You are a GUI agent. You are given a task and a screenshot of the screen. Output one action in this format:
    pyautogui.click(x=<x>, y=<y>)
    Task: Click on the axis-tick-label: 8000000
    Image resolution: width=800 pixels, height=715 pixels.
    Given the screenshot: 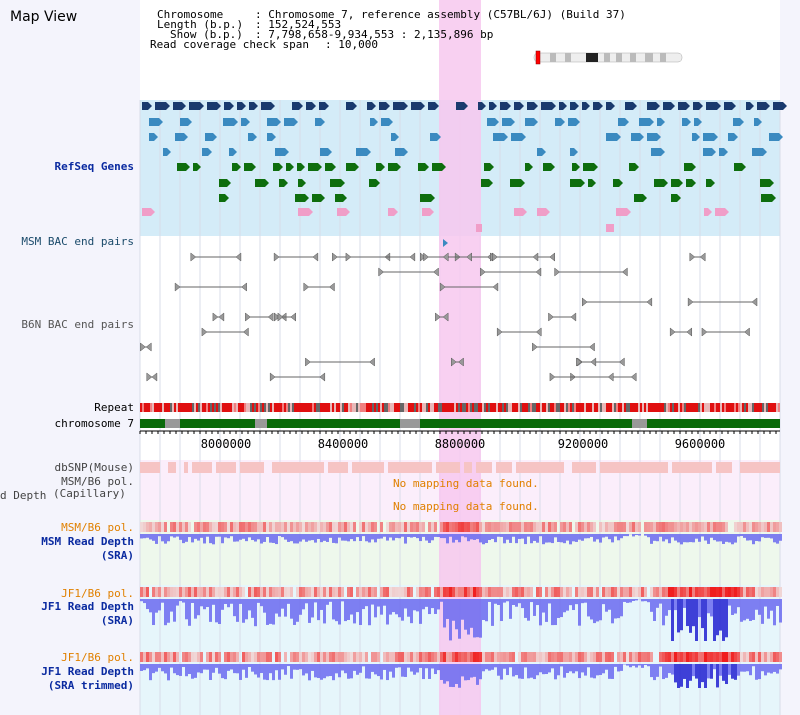 What is the action you would take?
    pyautogui.click(x=226, y=444)
    